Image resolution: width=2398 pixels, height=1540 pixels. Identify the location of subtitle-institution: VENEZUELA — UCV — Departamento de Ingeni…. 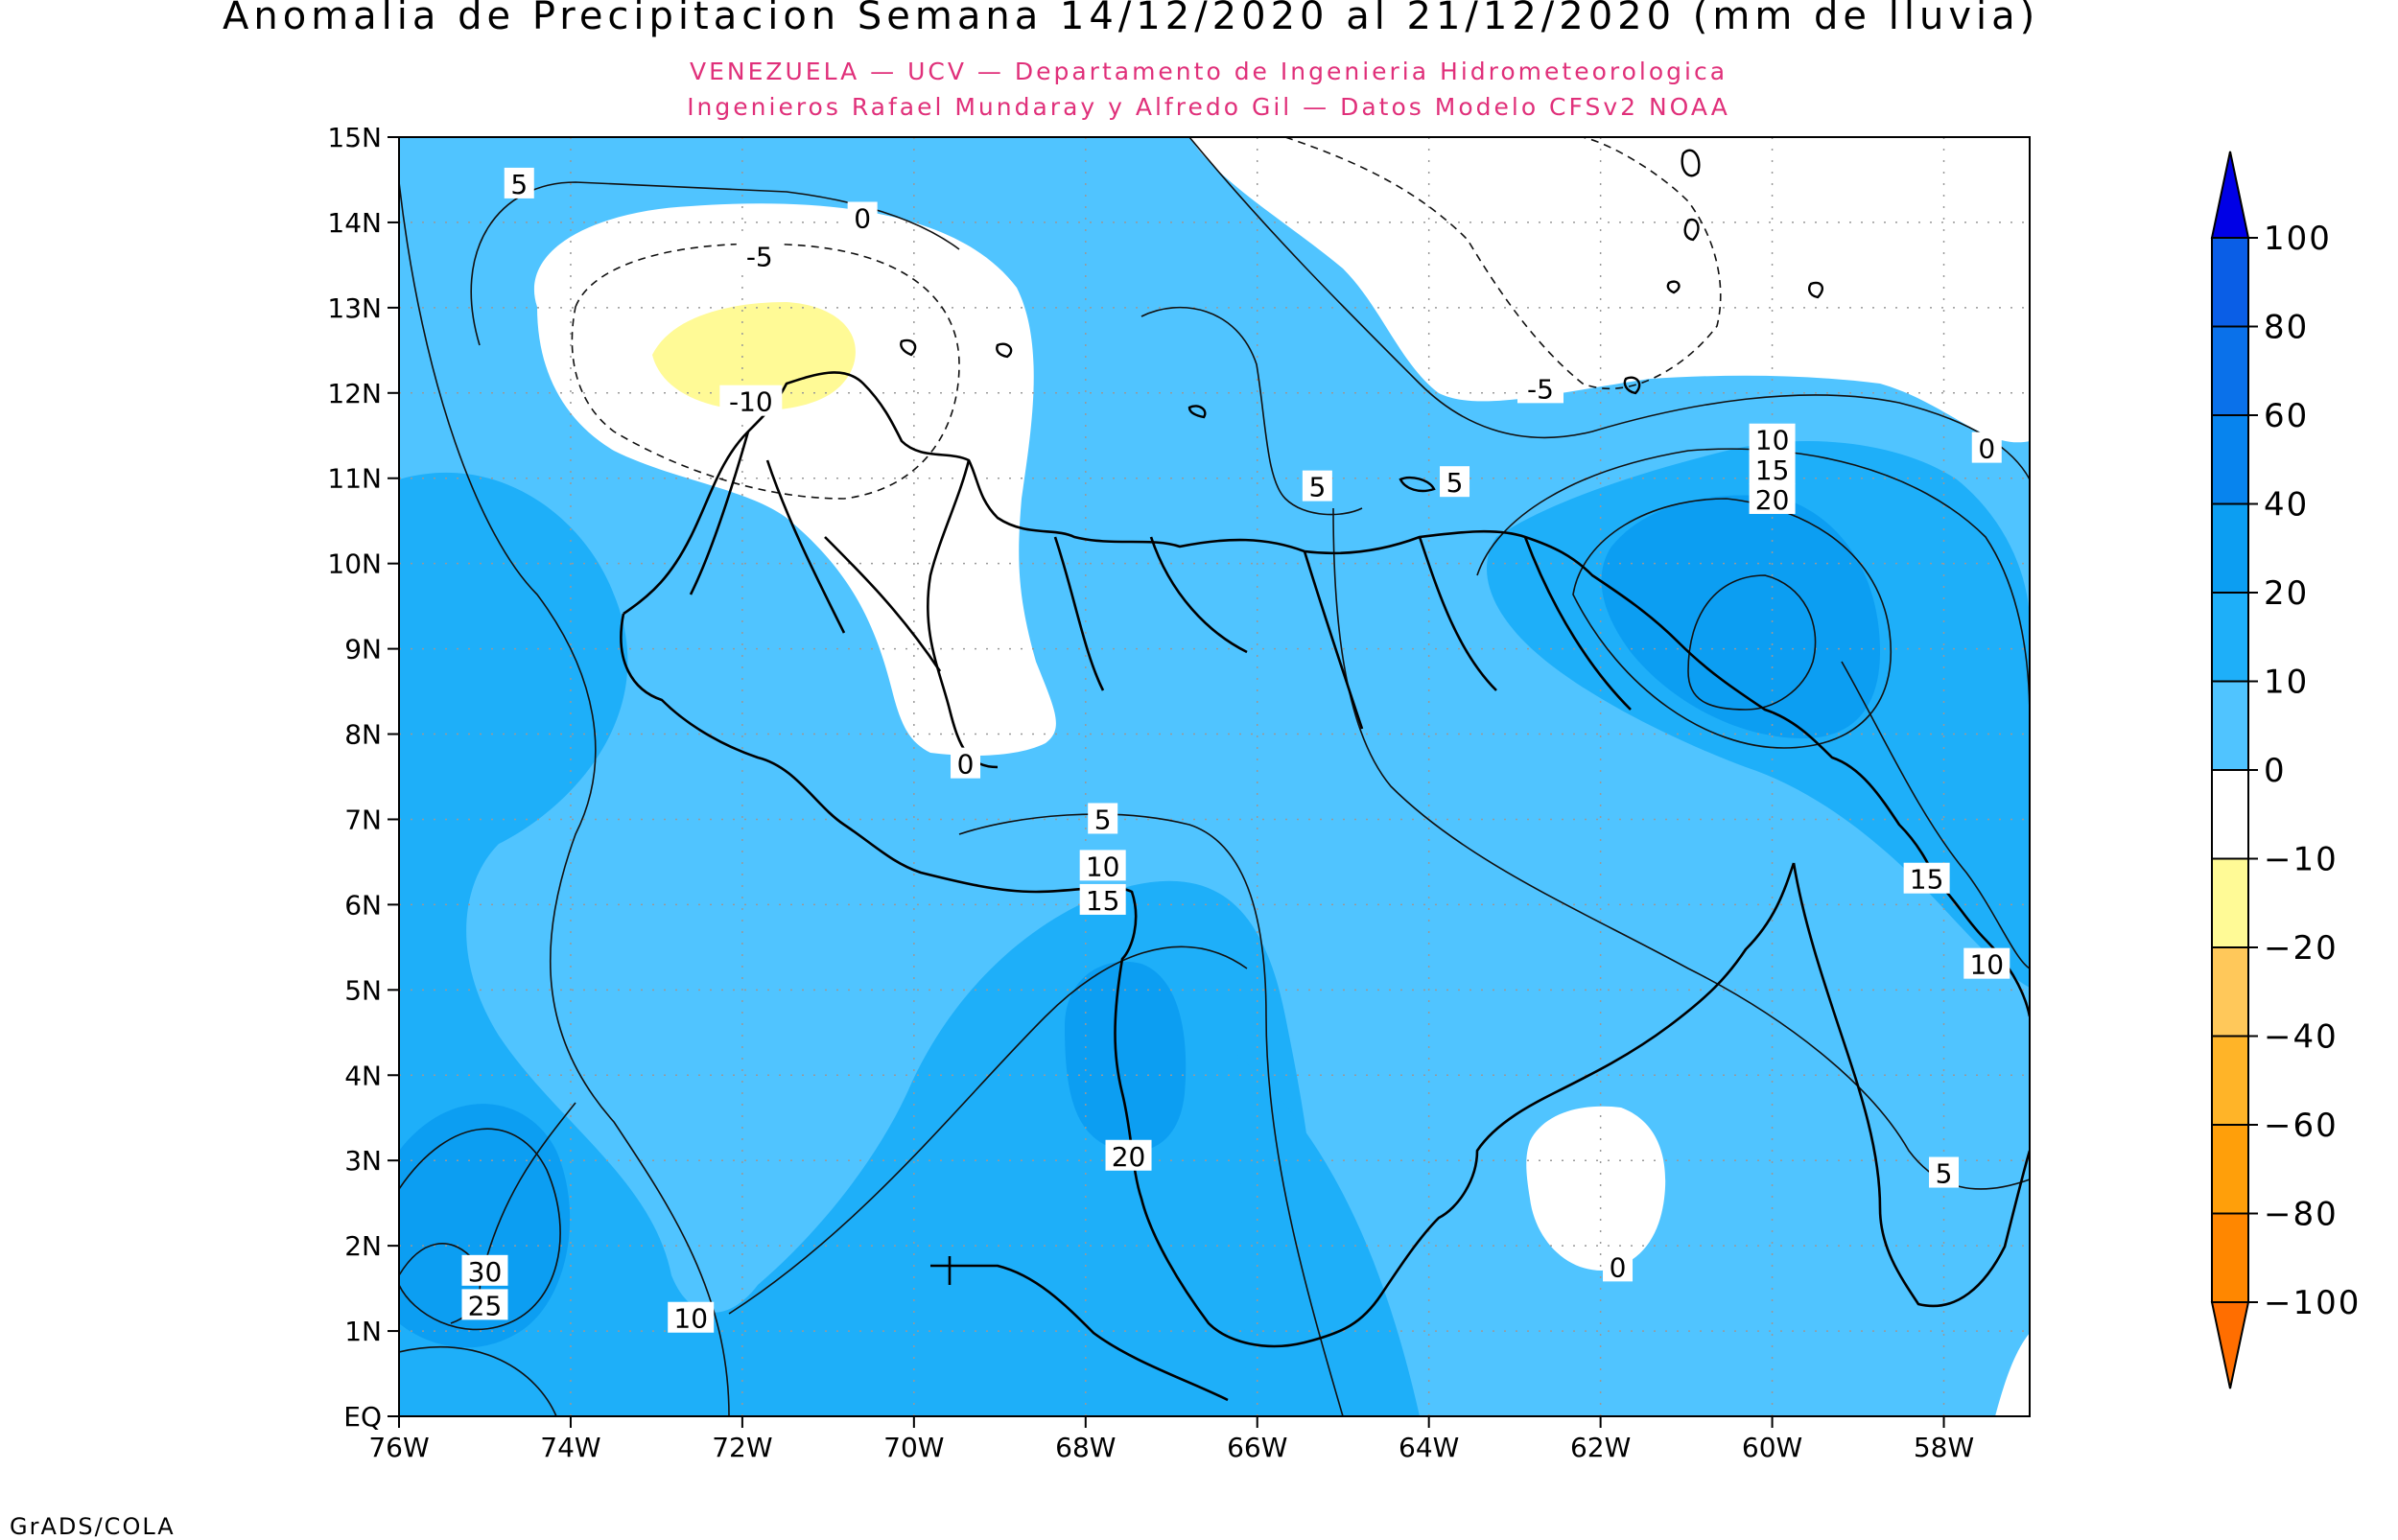
(1209, 71).